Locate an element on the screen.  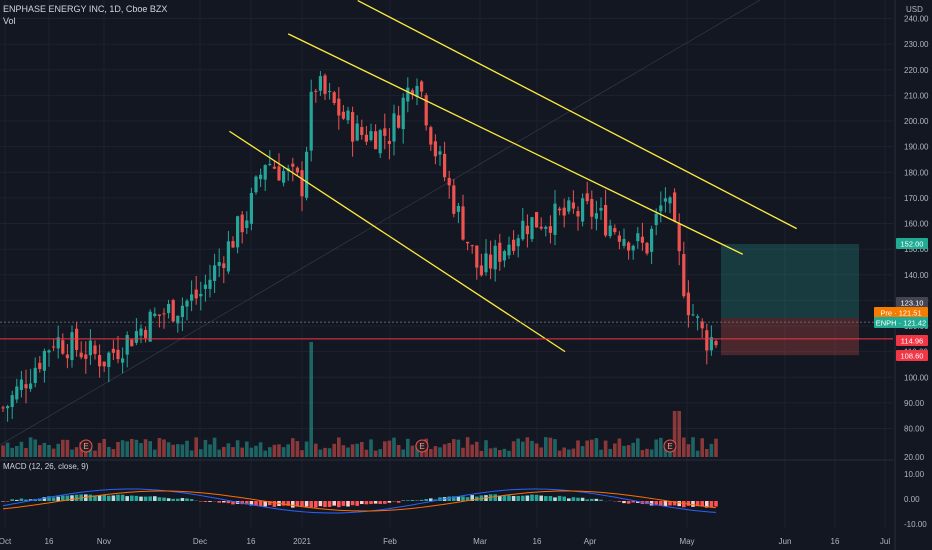
earnings-label: E is located at coordinates (85, 446).